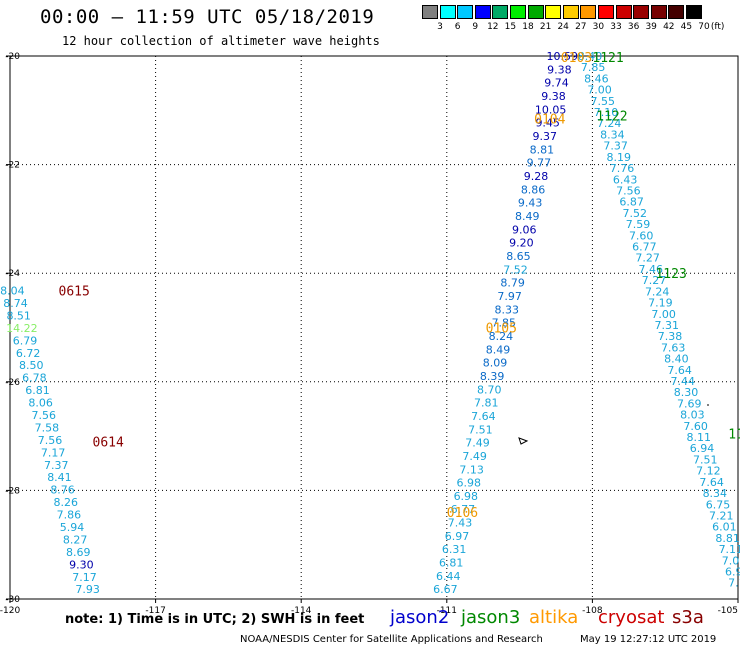 The height and width of the screenshot is (650, 740). Describe the element at coordinates (683, 381) in the screenshot. I see `wave-height-point: 7.44` at that location.